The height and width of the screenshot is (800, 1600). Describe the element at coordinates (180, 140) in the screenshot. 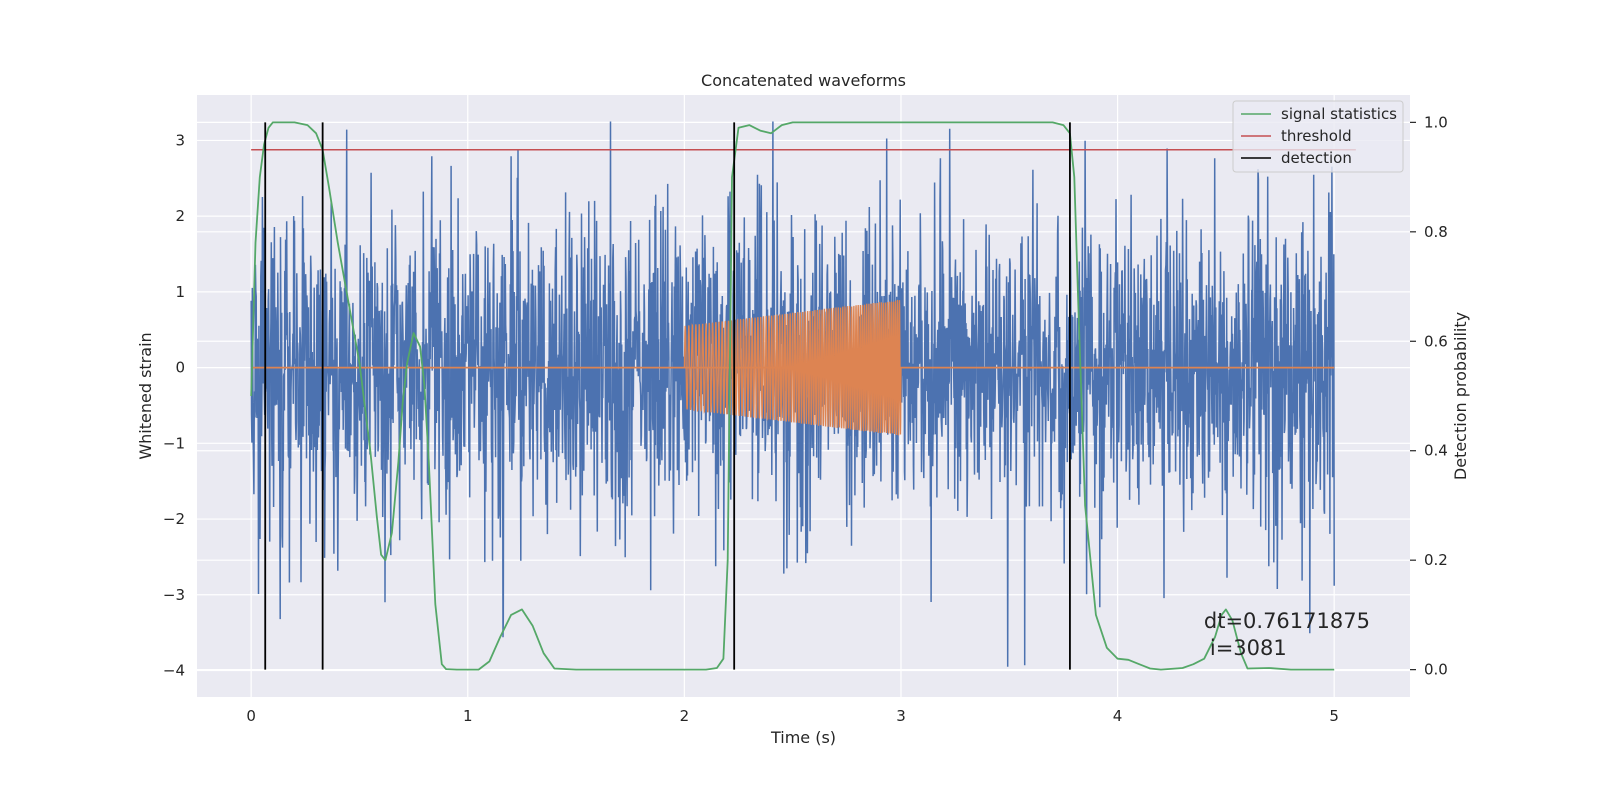

I see `y-tick-label: 3` at that location.